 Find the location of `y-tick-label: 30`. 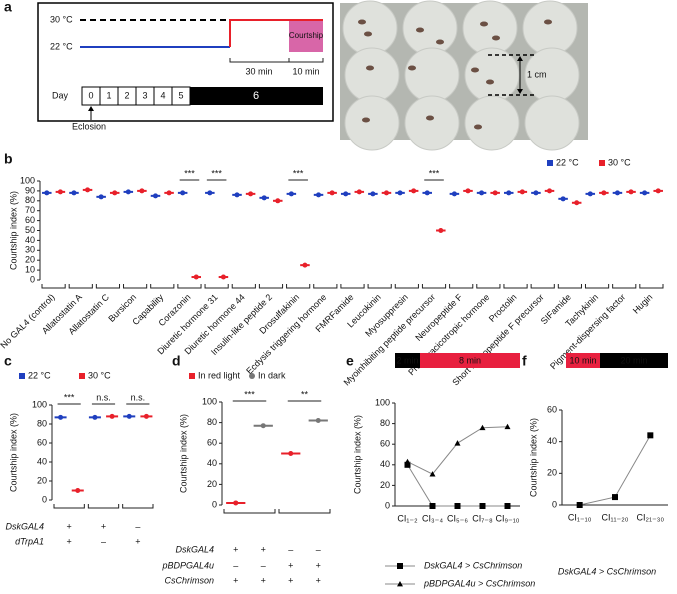

y-tick-label: 30 is located at coordinates (30, 250).